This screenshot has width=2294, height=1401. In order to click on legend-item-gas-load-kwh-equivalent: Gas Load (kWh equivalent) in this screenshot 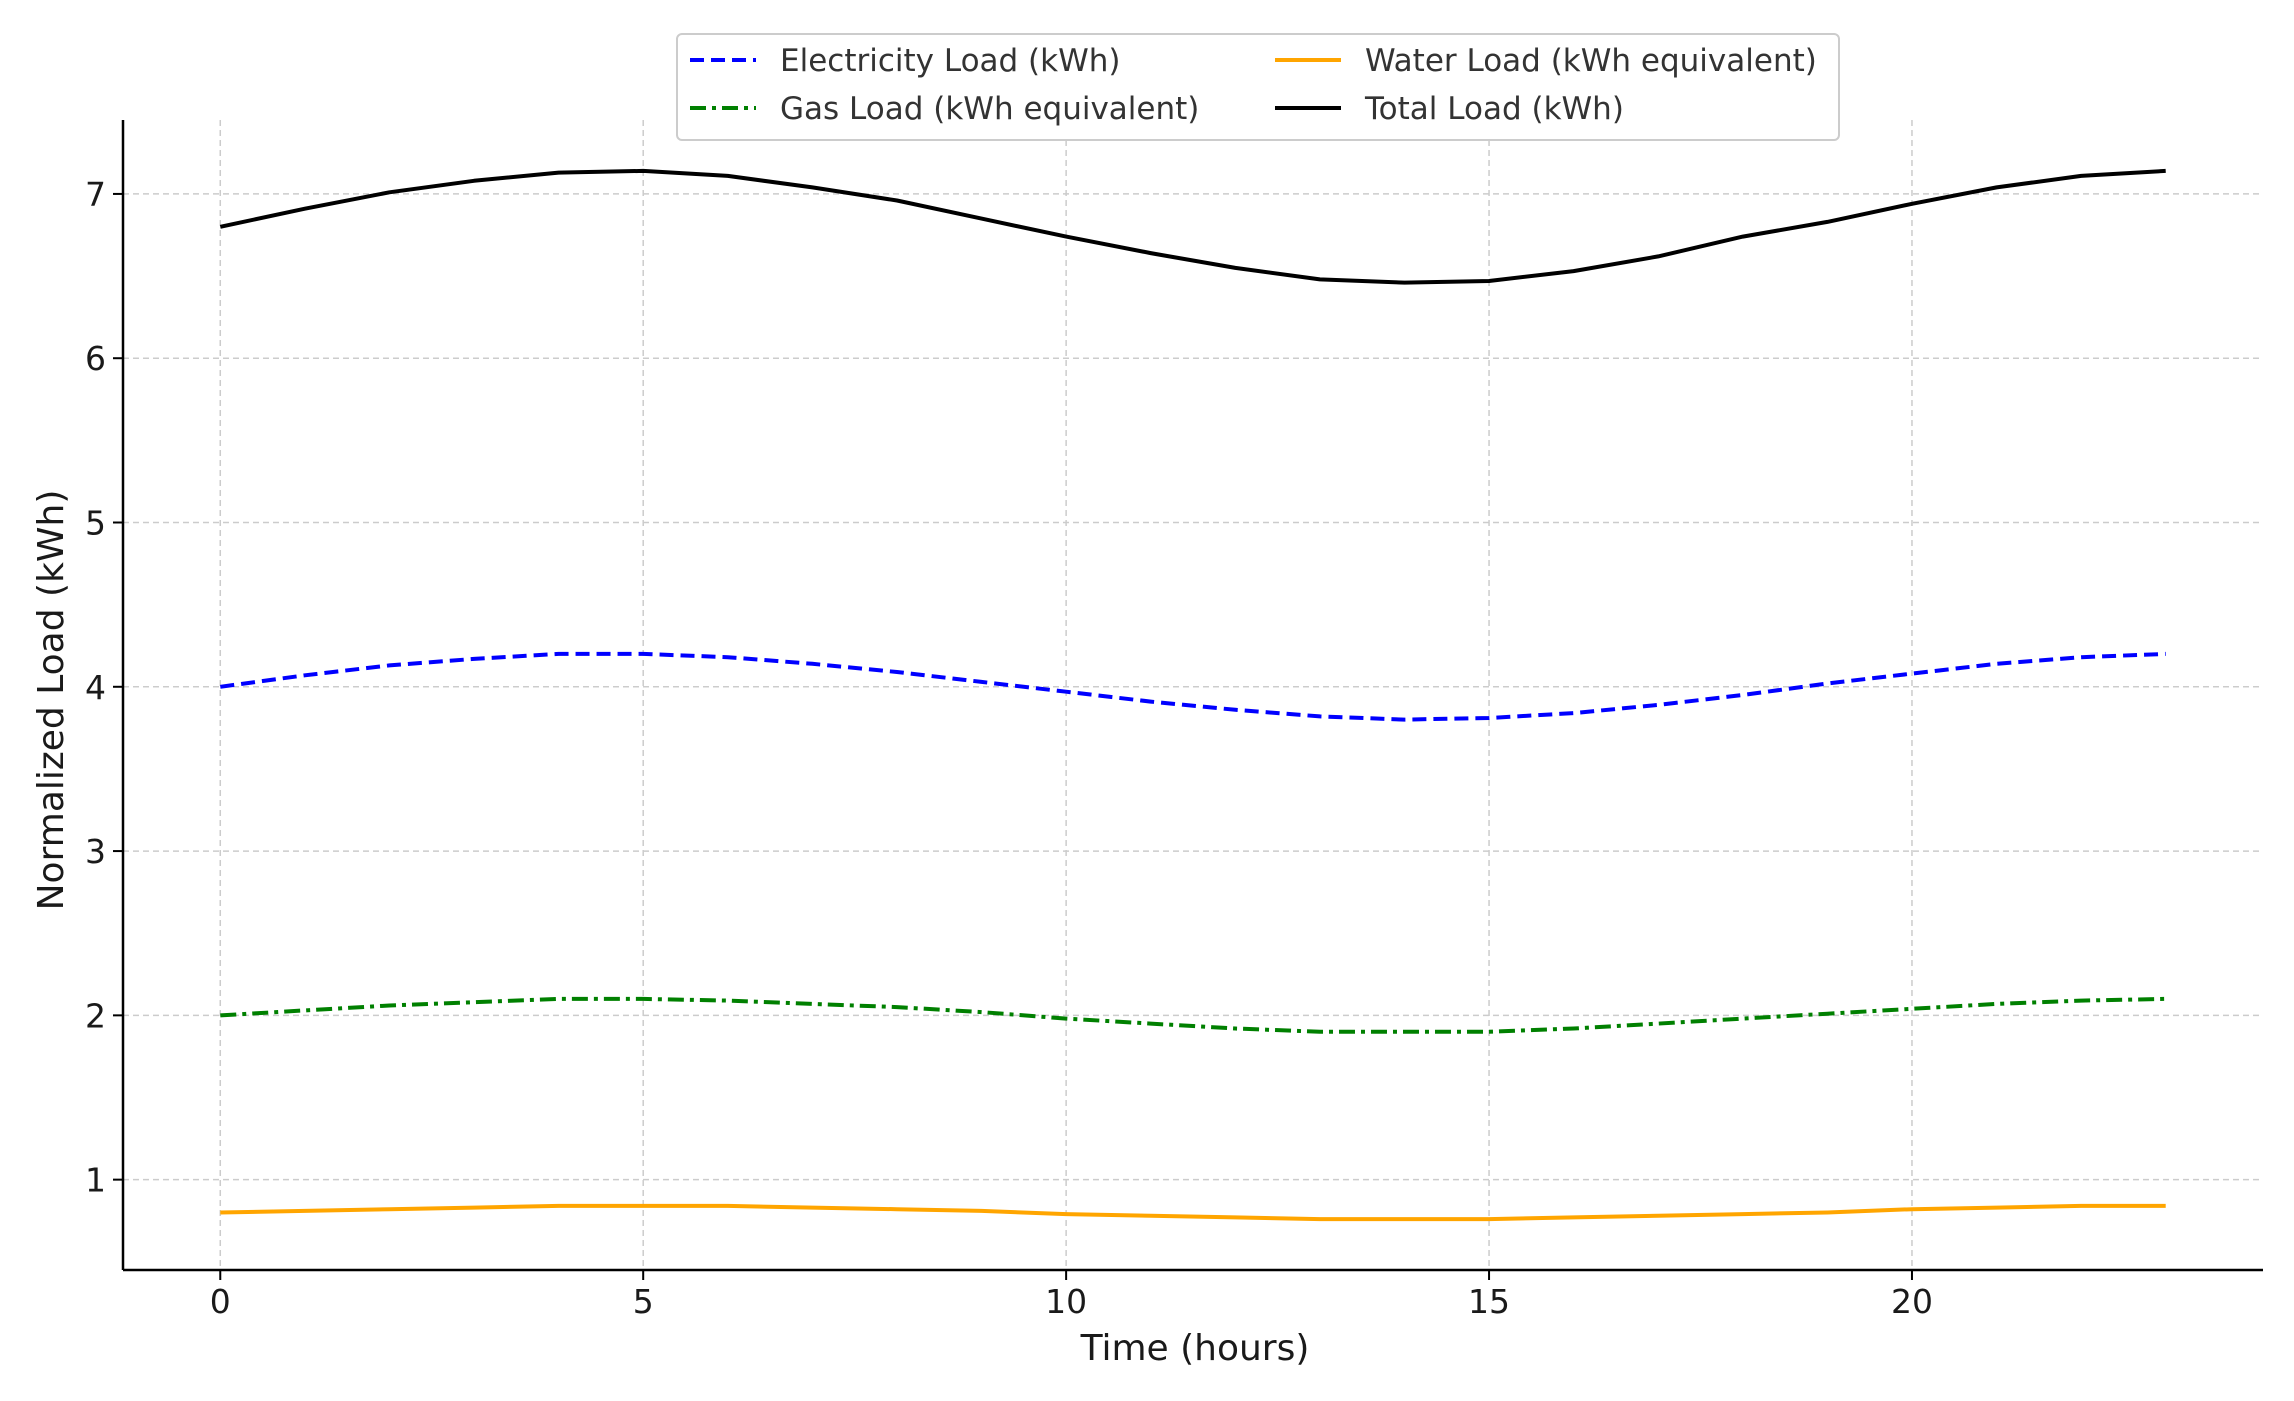, I will do `click(944, 109)`.